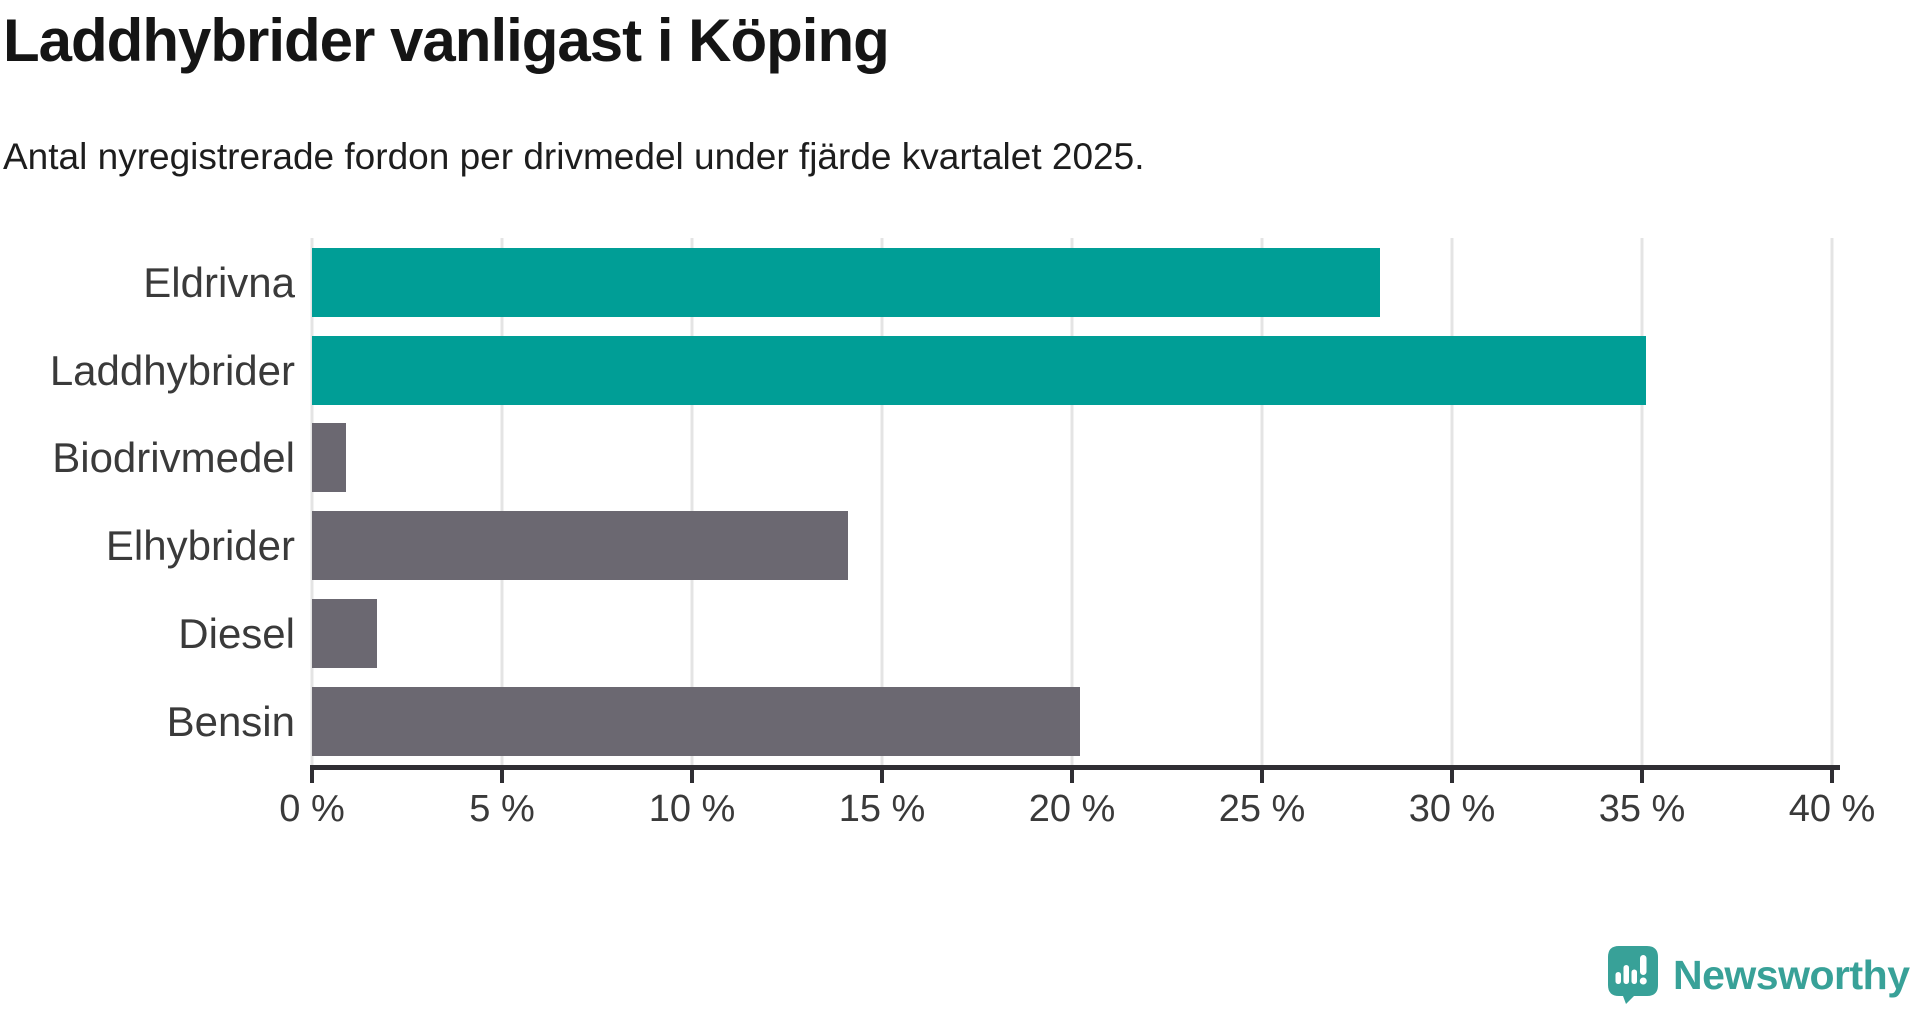  Describe the element at coordinates (882, 809) in the screenshot. I see `x-tick-label: 15 %` at that location.